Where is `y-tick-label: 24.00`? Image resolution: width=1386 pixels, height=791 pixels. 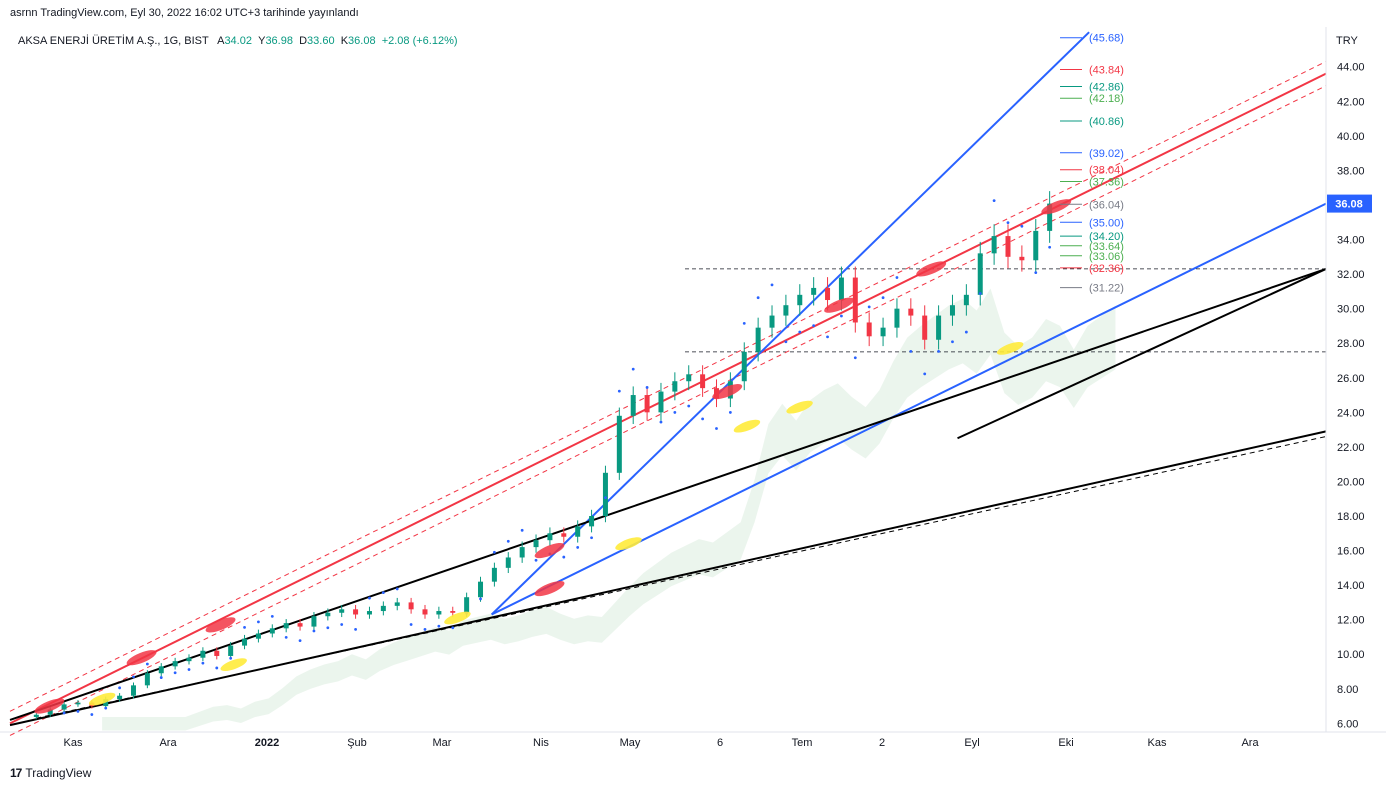
y-tick-label: 24.00 is located at coordinates (1351, 413).